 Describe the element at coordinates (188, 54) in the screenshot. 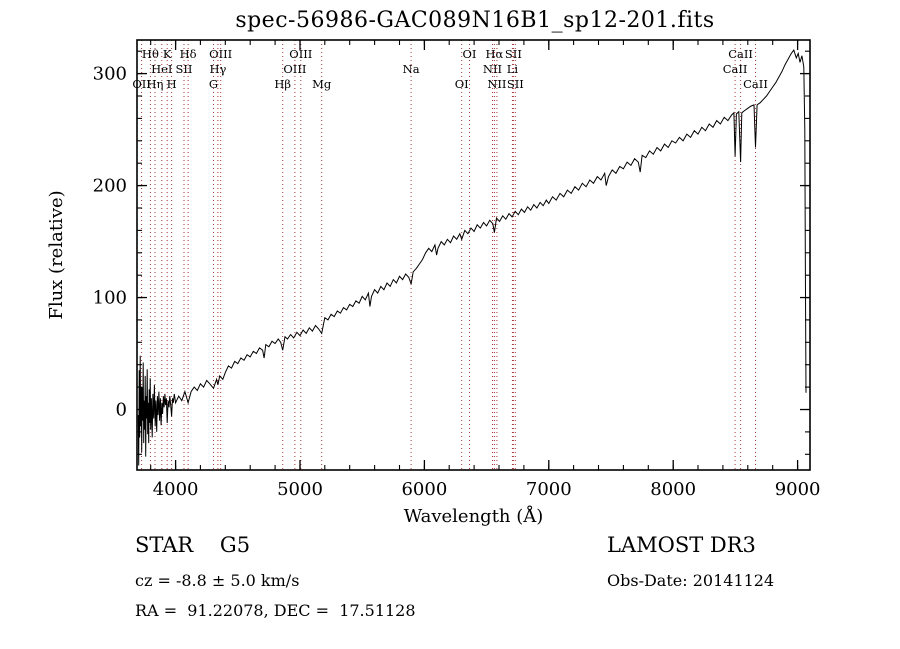

I see `spectral-line-label: Hδ` at that location.